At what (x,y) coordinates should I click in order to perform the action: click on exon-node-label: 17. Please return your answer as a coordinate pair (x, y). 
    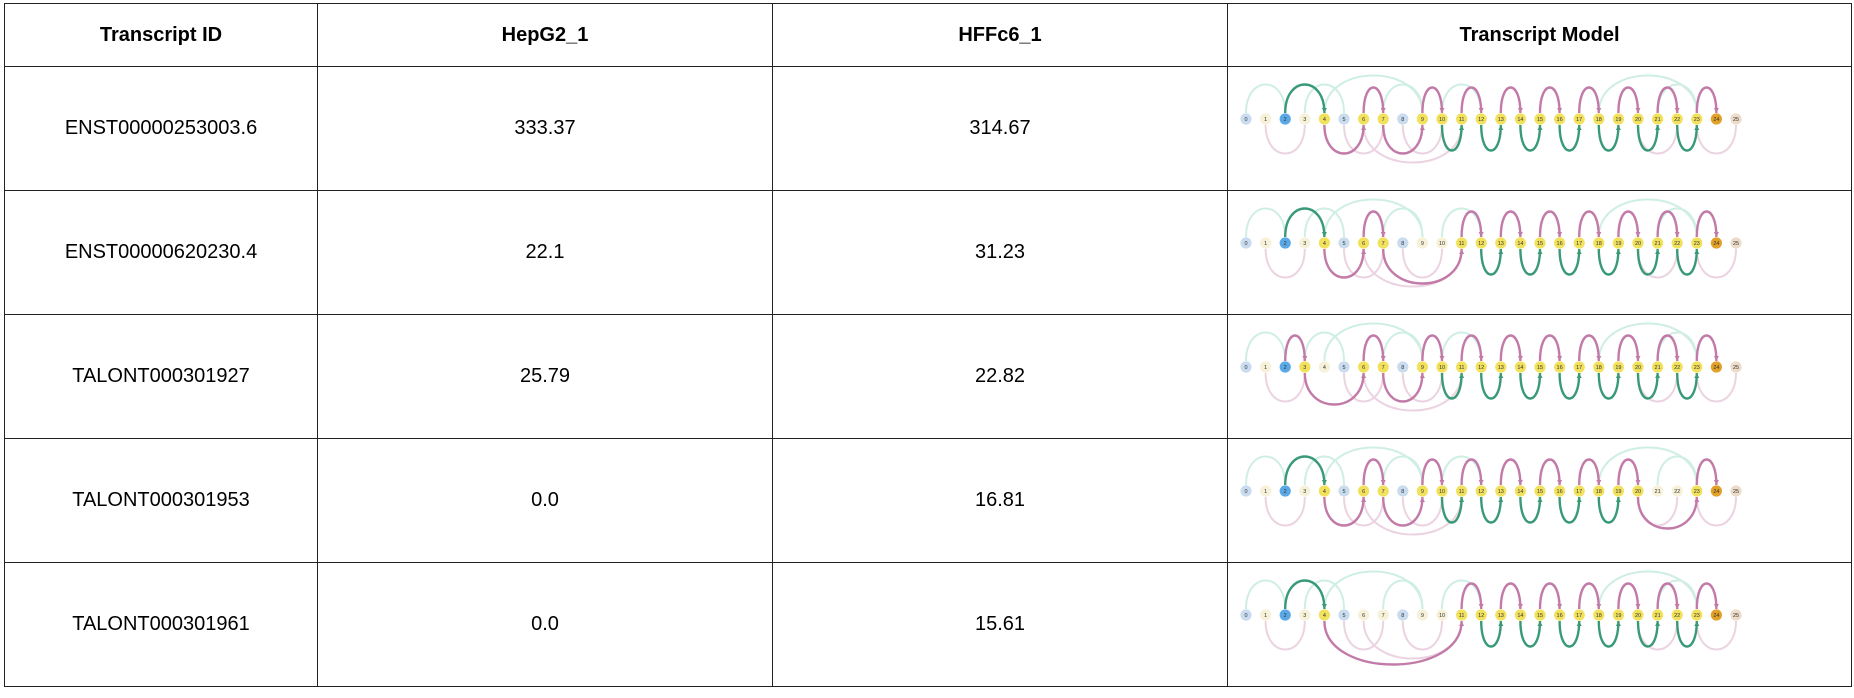
    Looking at the image, I should click on (1579, 120).